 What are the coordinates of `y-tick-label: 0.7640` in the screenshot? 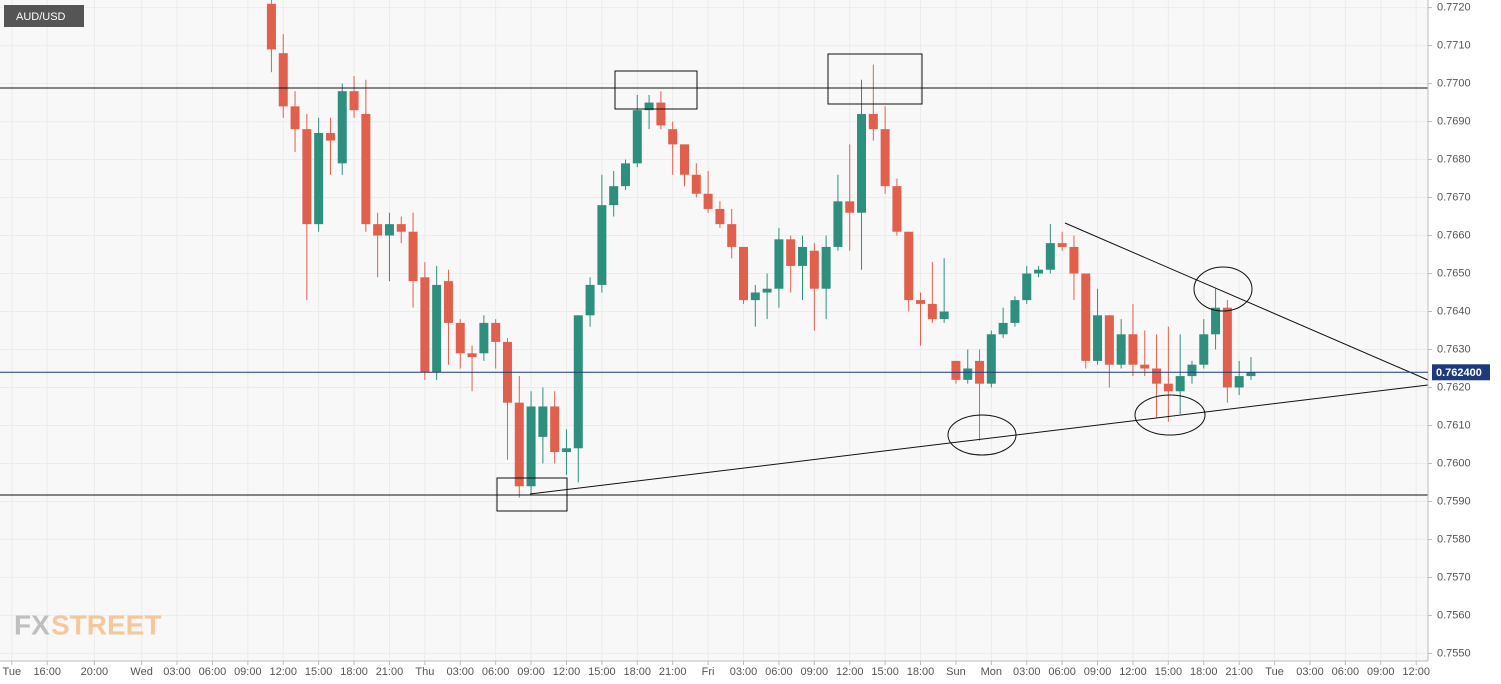 It's located at (1454, 311).